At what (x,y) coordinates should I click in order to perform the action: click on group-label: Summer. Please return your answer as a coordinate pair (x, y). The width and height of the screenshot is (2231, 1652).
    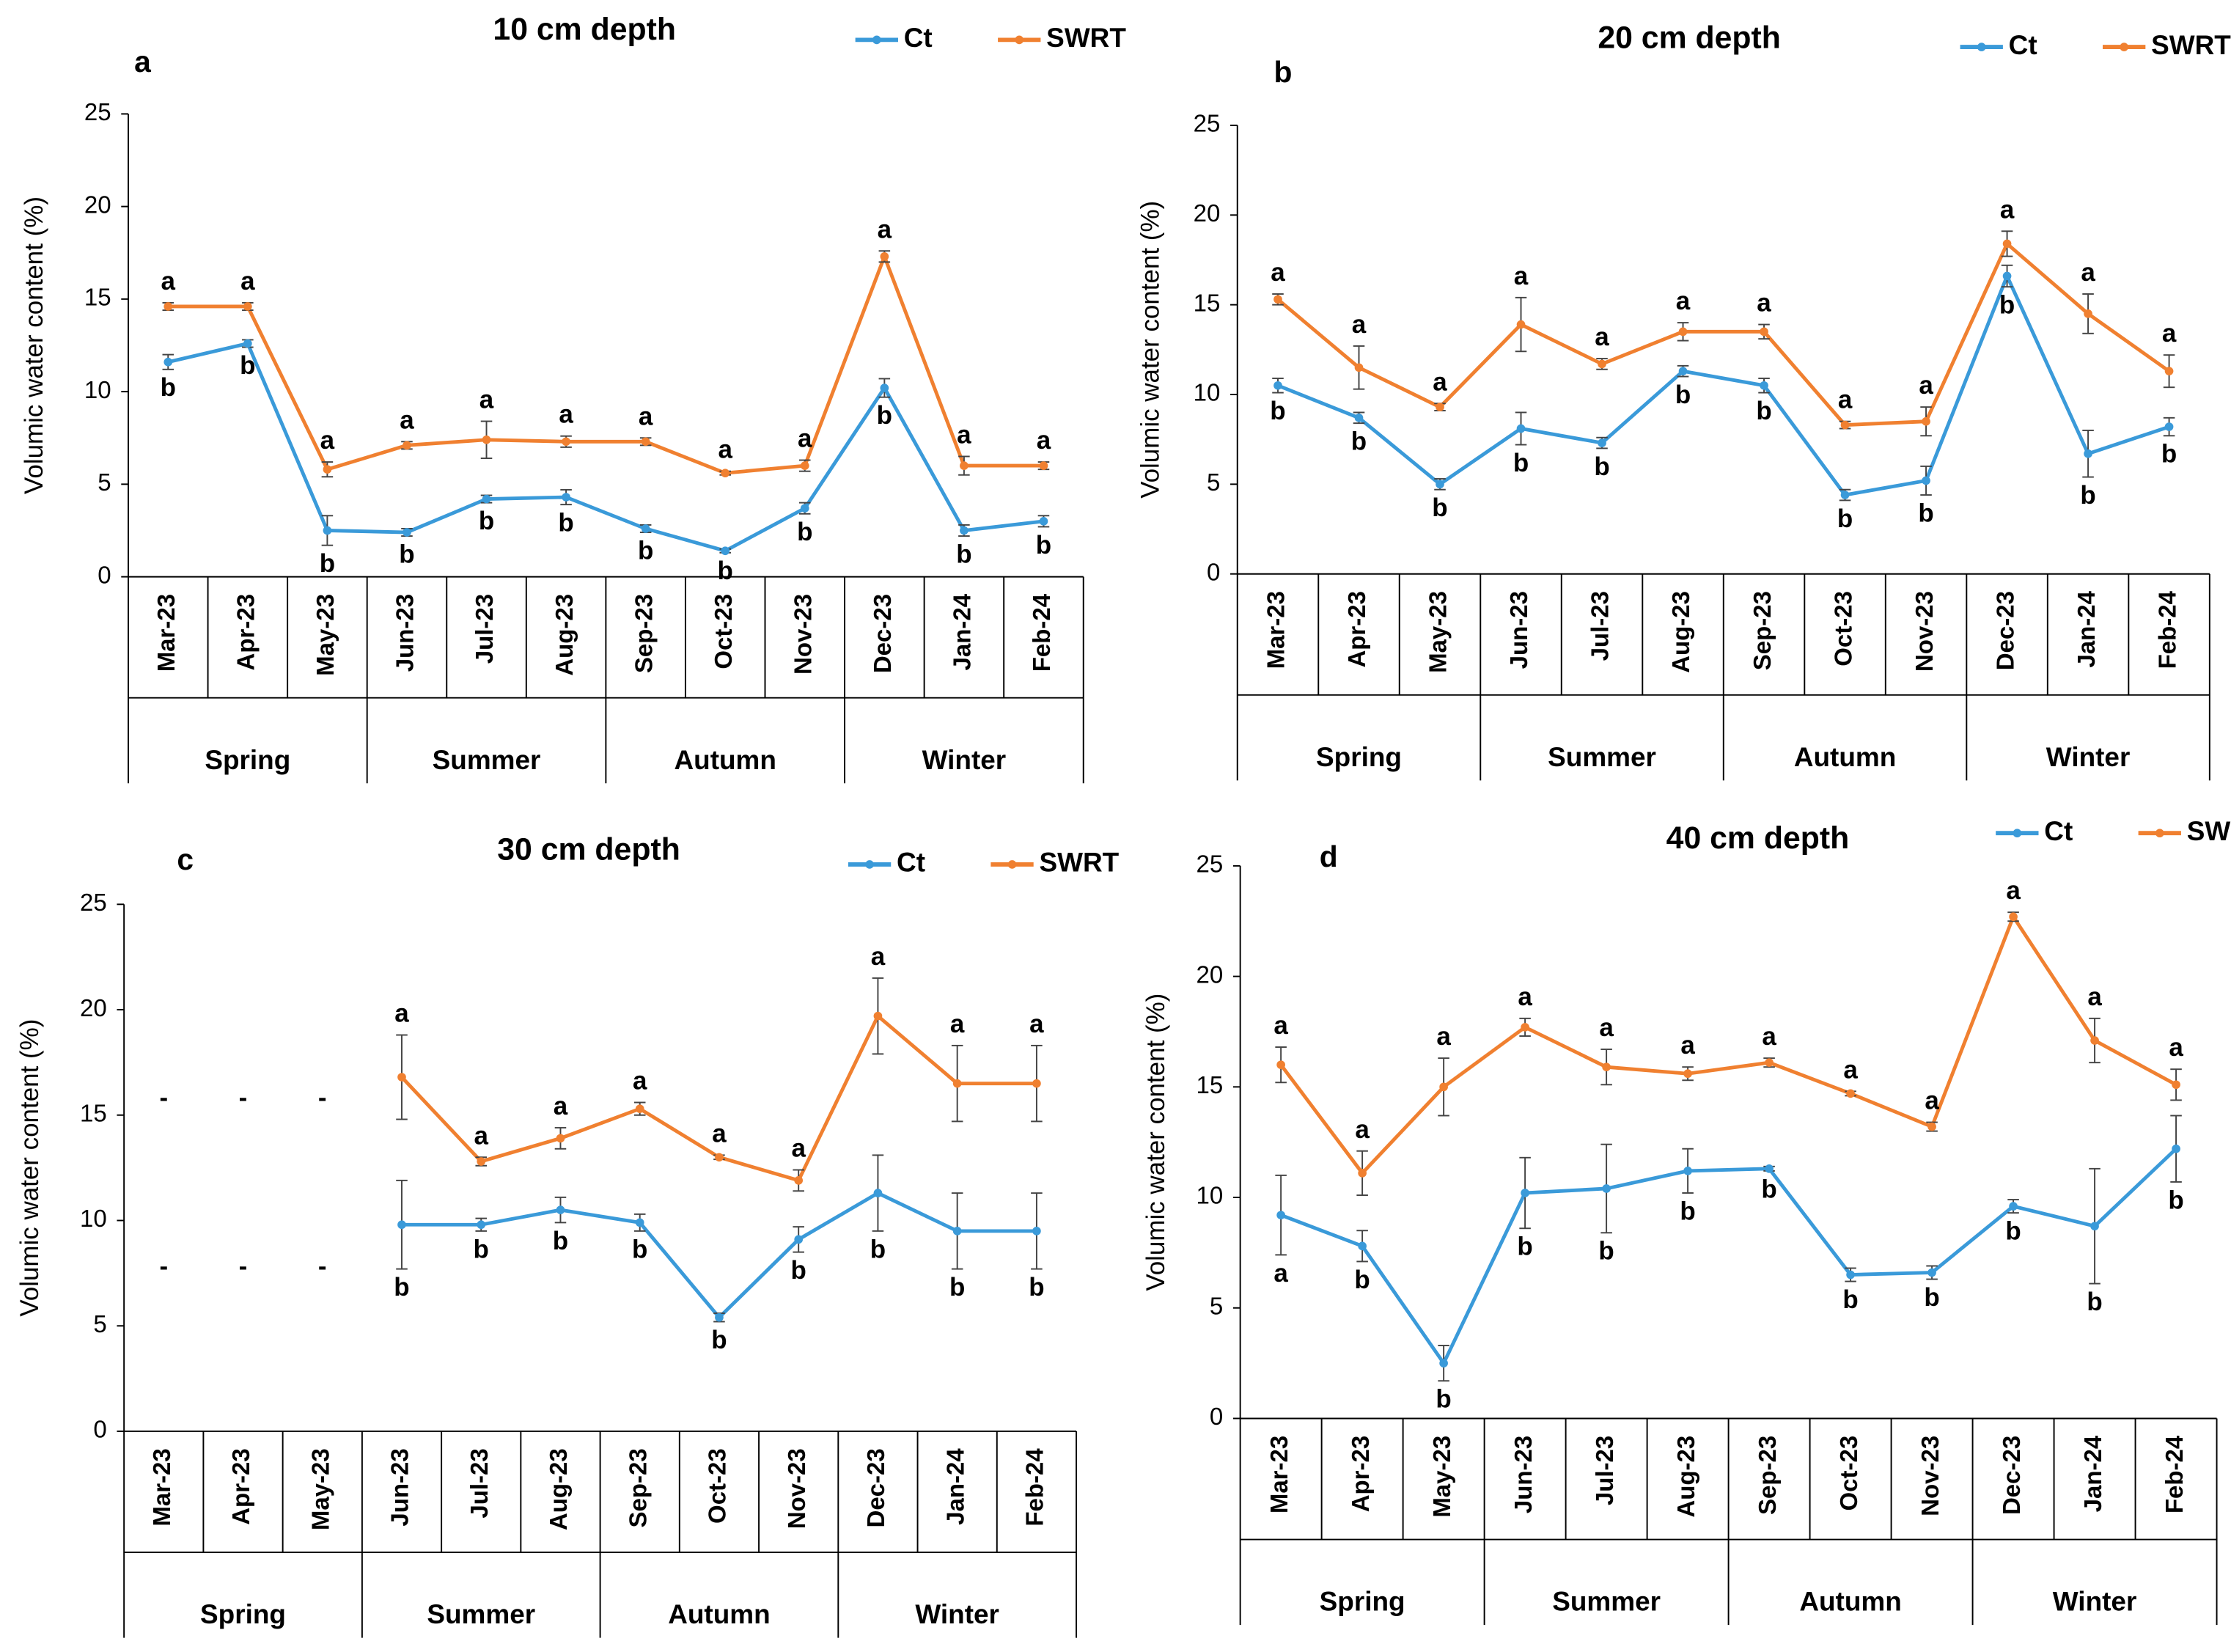
    Looking at the image, I should click on (1606, 1602).